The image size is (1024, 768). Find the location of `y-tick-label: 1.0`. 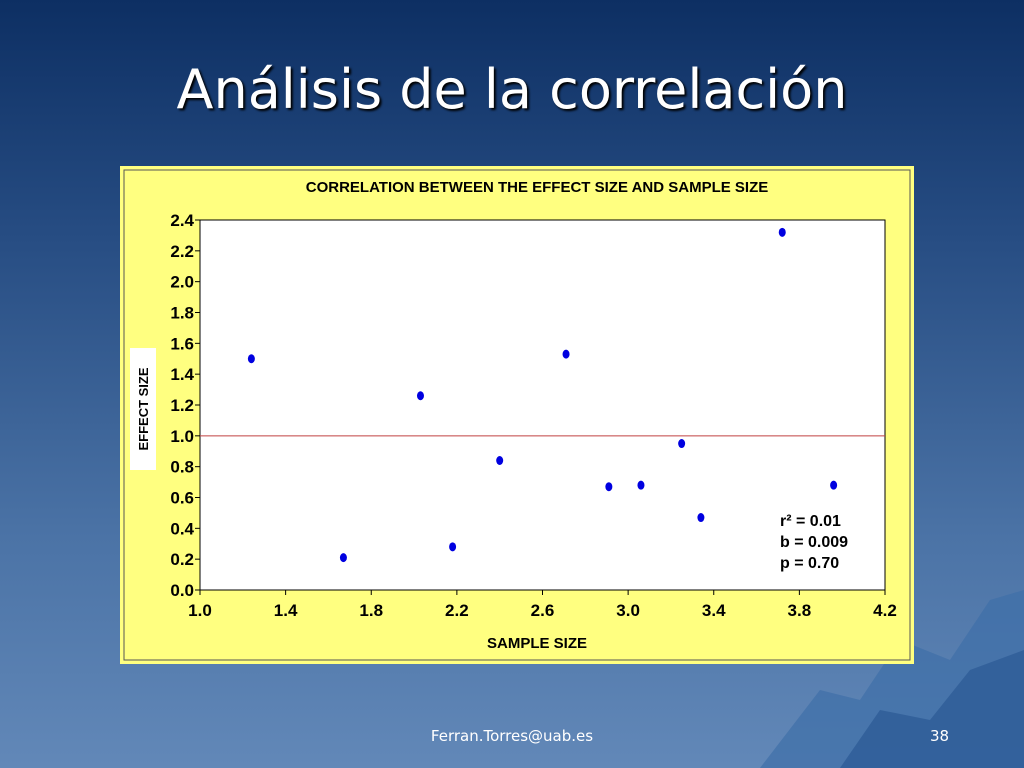

y-tick-label: 1.0 is located at coordinates (182, 436).